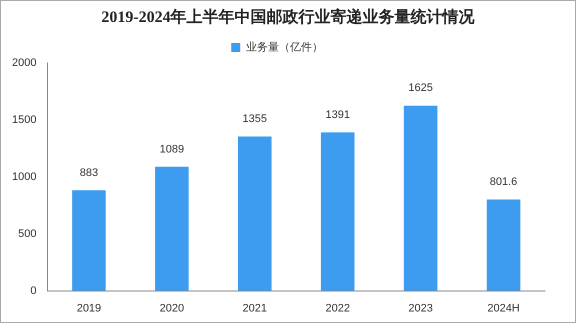  What do you see at coordinates (288, 17) in the screenshot?
I see `chart-title: 2019-2024年上半年中国邮政行业寄递业务量统计情况` at bounding box center [288, 17].